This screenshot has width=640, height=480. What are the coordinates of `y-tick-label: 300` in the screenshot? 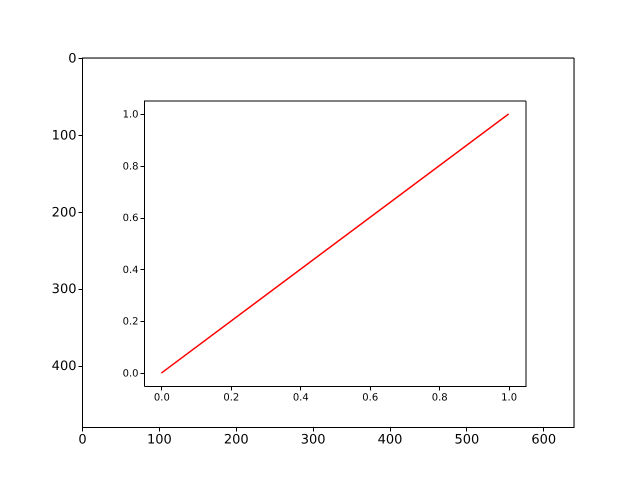 It's located at (64, 290).